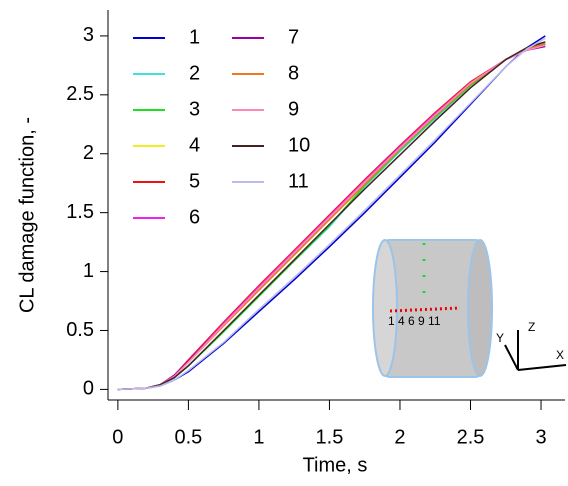 The image size is (568, 486). I want to click on triad-y, so click(511, 357).